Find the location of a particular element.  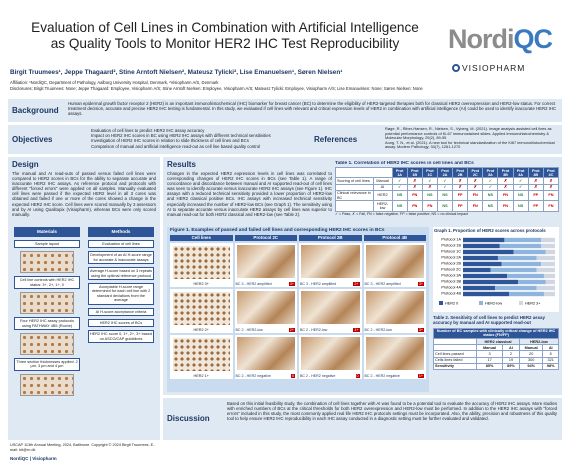

figure-column-header: Protocol 2C is located at coordinates (265, 238).